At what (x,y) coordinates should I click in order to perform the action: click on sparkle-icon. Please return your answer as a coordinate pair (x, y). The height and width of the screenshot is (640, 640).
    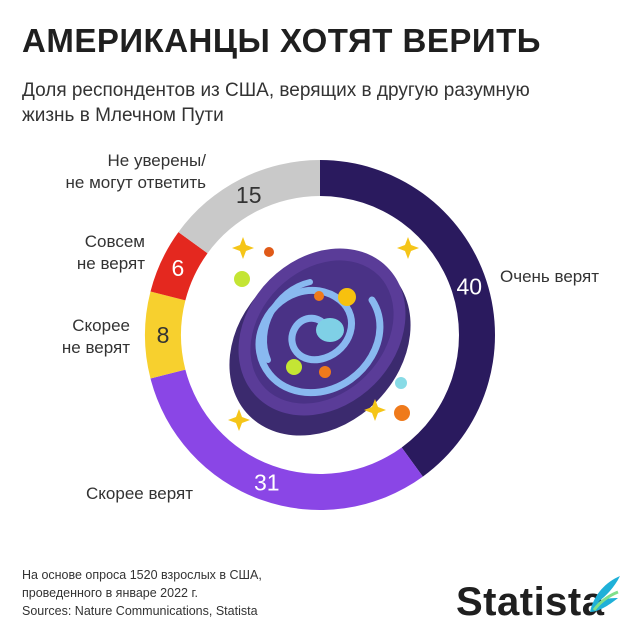
    Looking at the image, I should click on (323, 334).